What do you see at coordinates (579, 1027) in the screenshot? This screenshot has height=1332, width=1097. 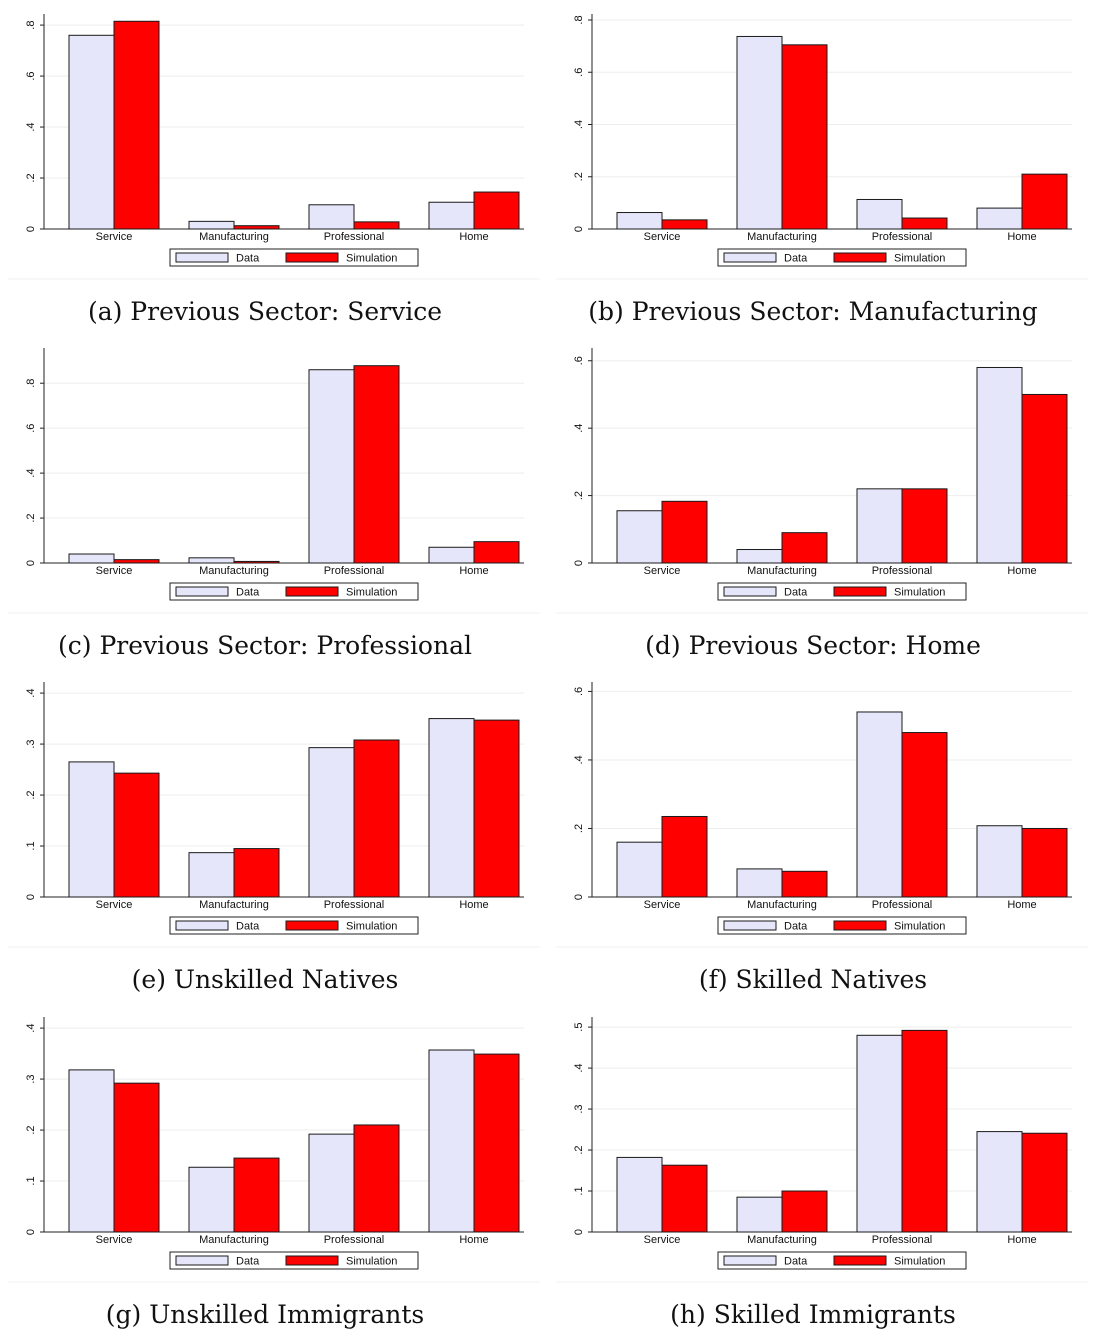 I see `y-tick-label: .5` at bounding box center [579, 1027].